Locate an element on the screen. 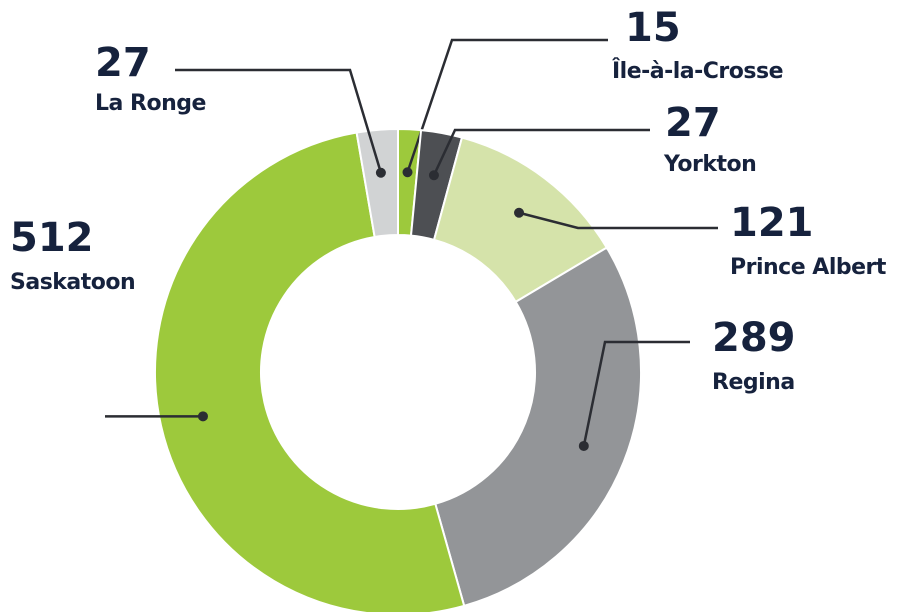  category-label: Regina is located at coordinates (753, 382).